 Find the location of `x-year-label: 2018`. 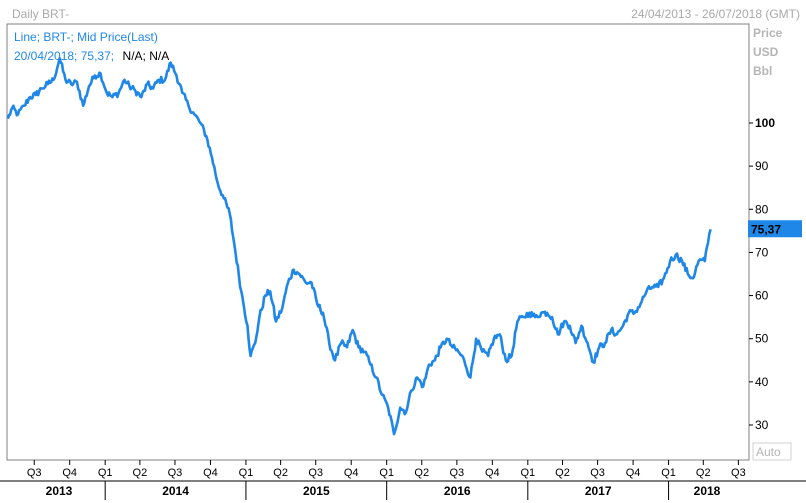

x-year-label: 2018 is located at coordinates (707, 491).